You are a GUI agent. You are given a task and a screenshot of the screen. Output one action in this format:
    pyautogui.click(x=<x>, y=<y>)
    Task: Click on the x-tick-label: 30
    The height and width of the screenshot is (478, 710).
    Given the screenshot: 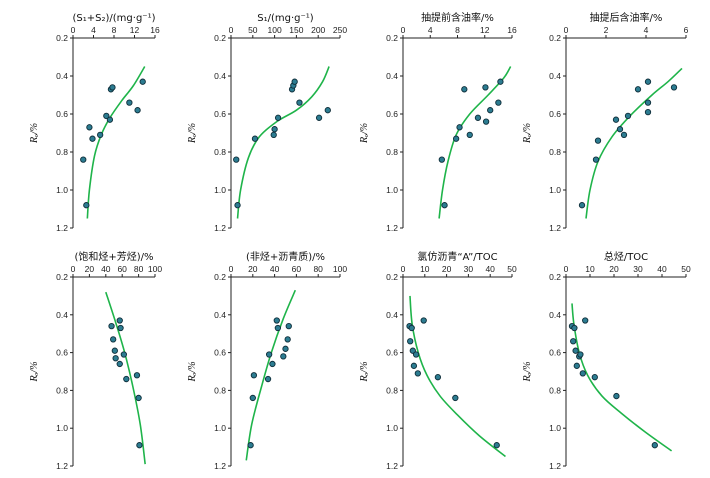 What is the action you would take?
    pyautogui.click(x=469, y=269)
    